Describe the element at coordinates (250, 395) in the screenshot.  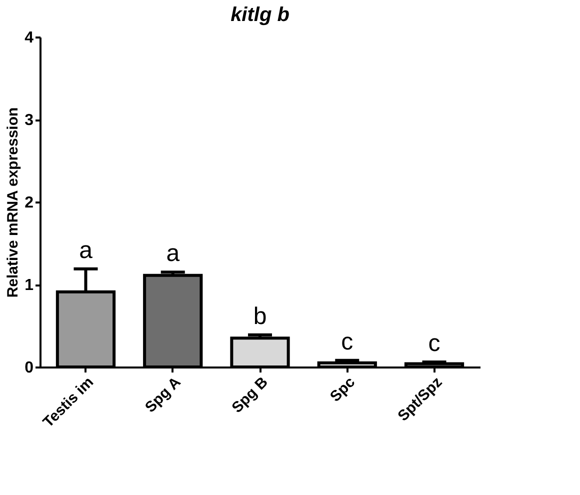
I see `x-tick-label: Spg B` at that location.